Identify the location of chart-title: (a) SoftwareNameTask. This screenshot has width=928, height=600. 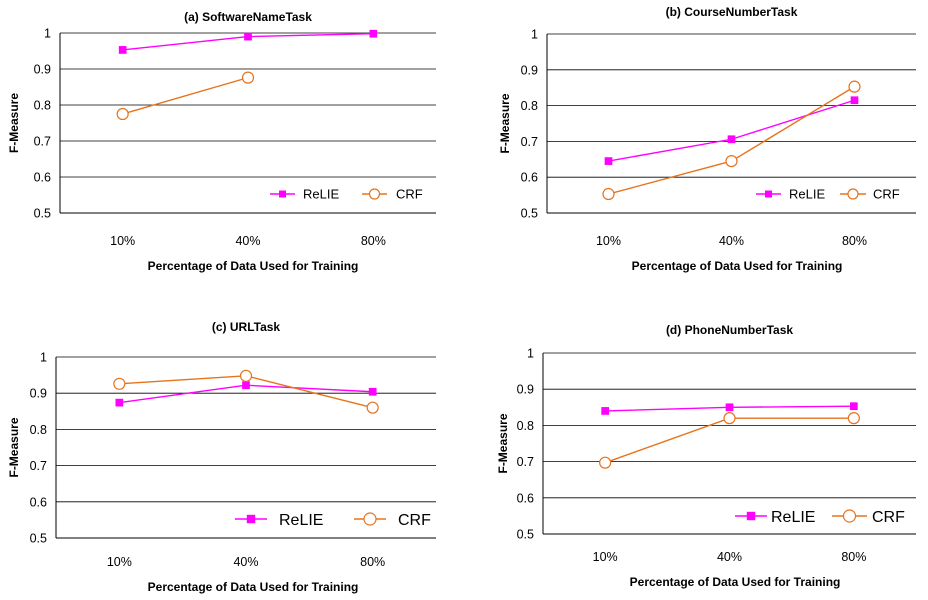
(248, 17).